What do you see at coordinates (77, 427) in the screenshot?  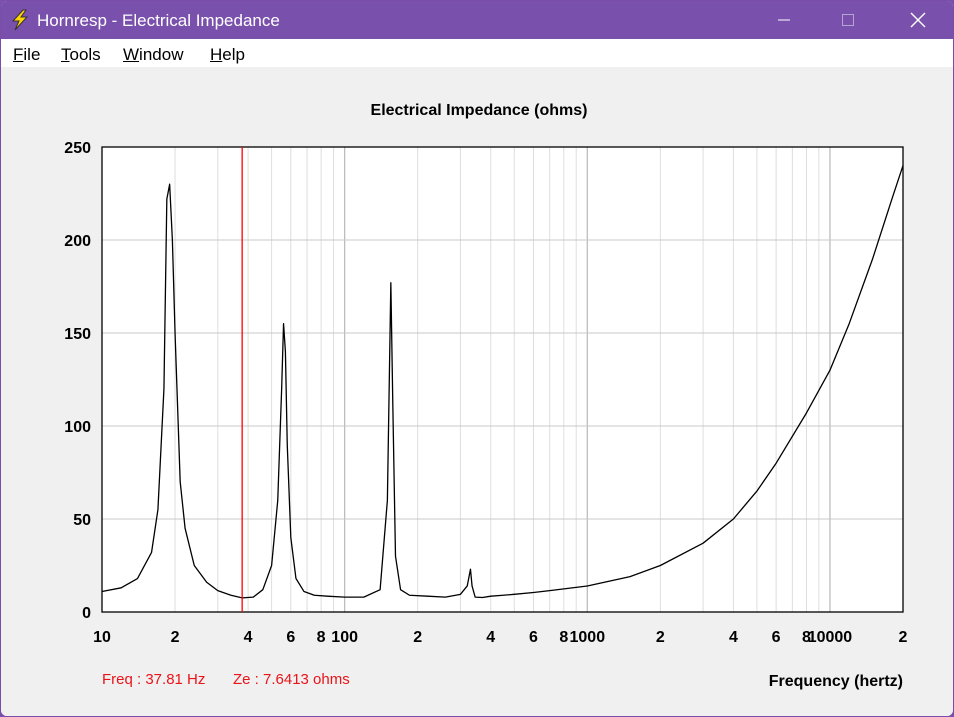 I see `y-tick-label: 100` at bounding box center [77, 427].